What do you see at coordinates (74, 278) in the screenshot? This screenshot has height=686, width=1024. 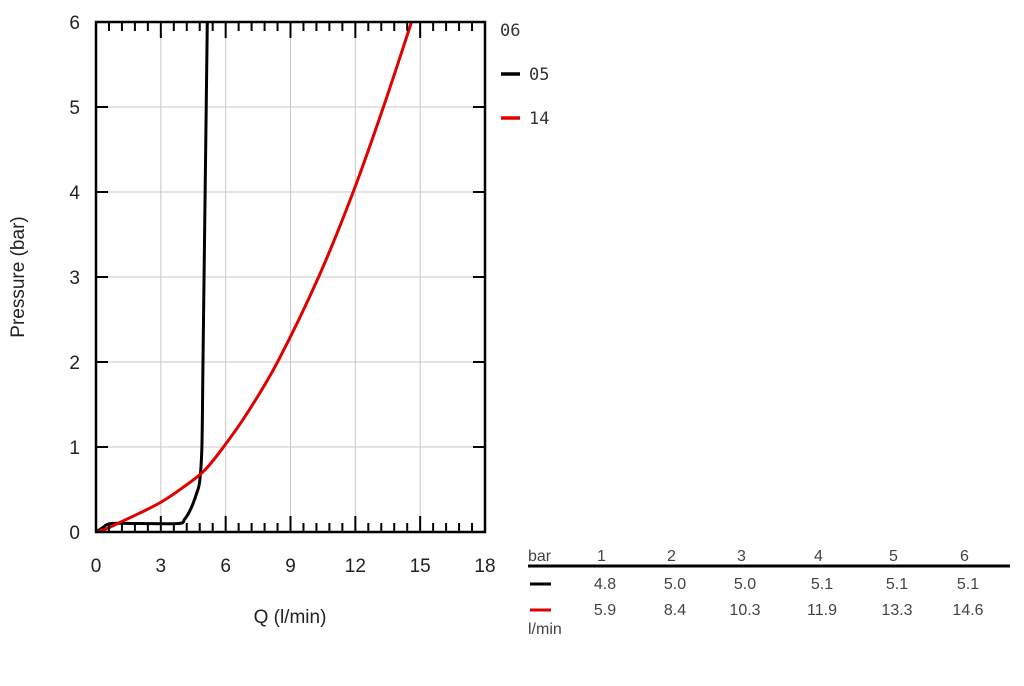 I see `y-tick-label: 3` at bounding box center [74, 278].